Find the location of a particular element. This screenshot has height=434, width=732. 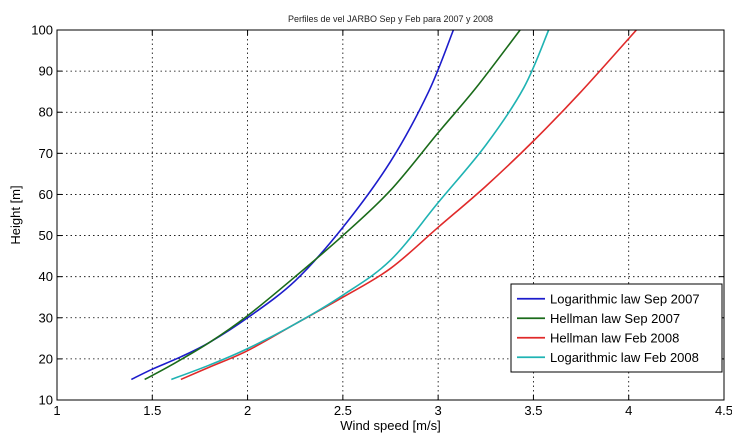

x-tick-label: 2 is located at coordinates (247, 410).